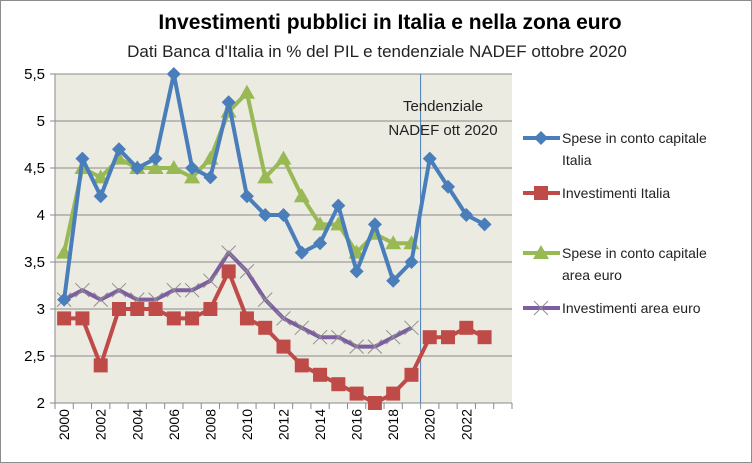 This screenshot has width=752, height=463. I want to click on annotation-line-2: NADEF ott 2020, so click(442, 130).